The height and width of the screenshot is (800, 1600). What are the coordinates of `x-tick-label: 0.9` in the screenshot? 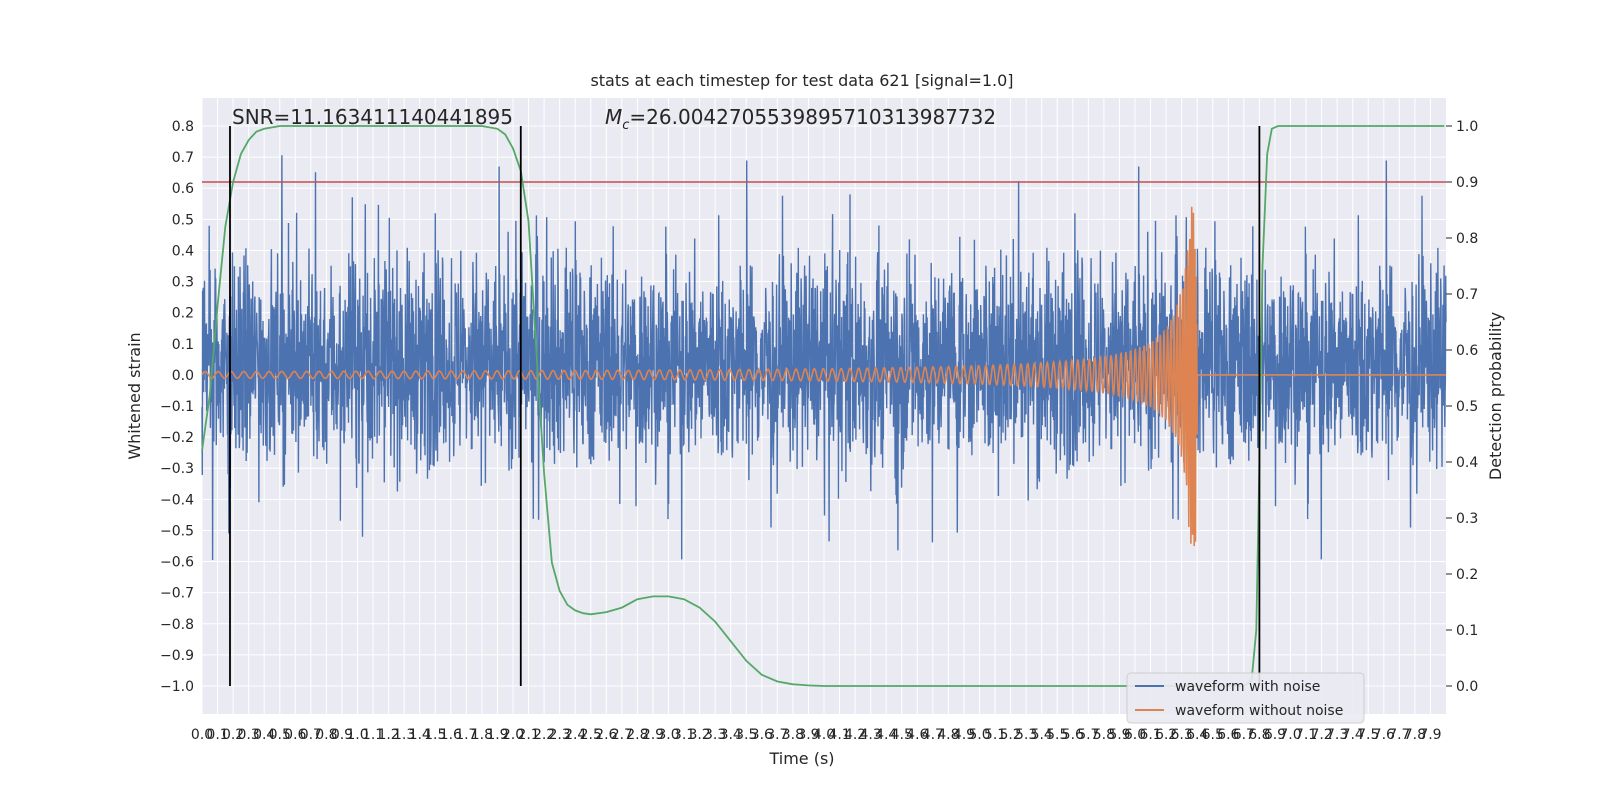 It's located at (342, 735).